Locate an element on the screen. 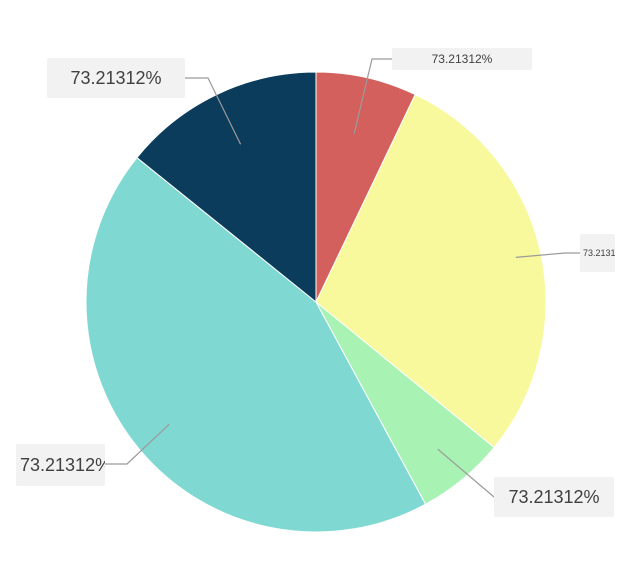 This screenshot has width=631, height=571. leader-line-green is located at coordinates (466, 473).